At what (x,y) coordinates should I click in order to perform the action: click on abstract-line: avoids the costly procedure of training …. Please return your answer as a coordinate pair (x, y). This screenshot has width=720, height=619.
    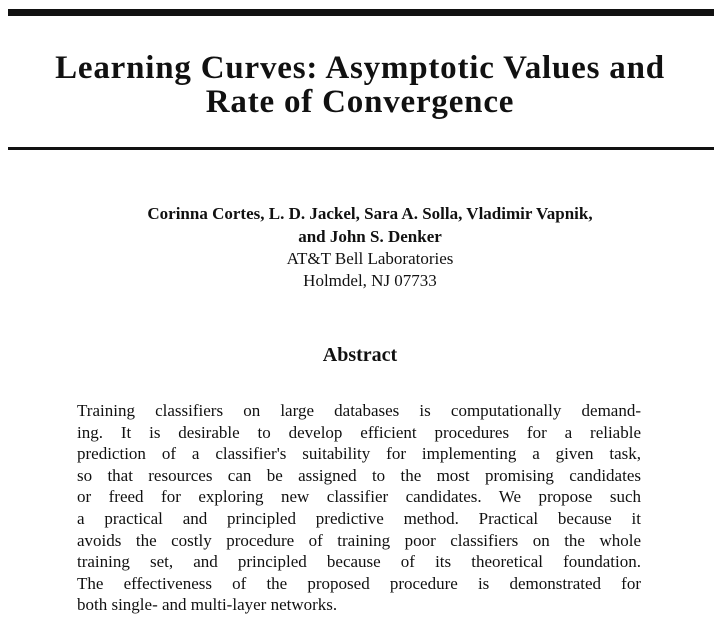
    Looking at the image, I should click on (359, 540).